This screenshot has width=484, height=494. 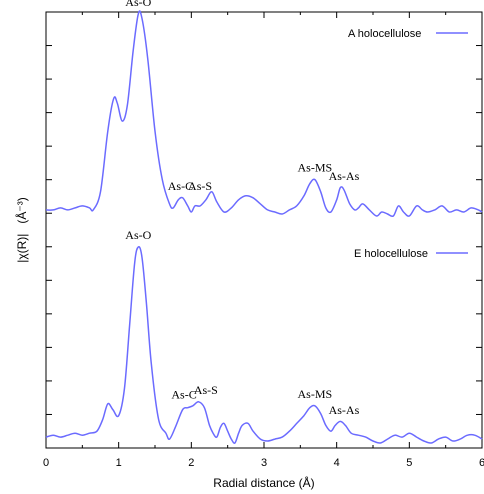 I want to click on x-tick-label: 3, so click(x=264, y=463).